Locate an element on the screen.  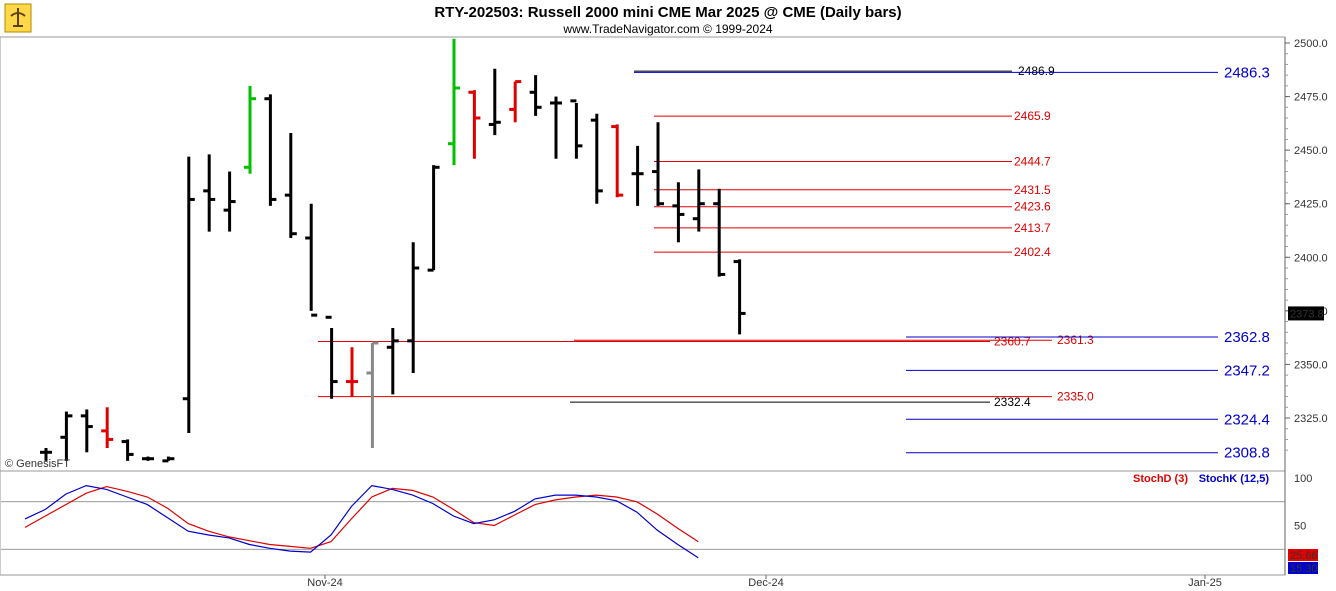
x-tick-label: Nov-24 is located at coordinates (324, 583).